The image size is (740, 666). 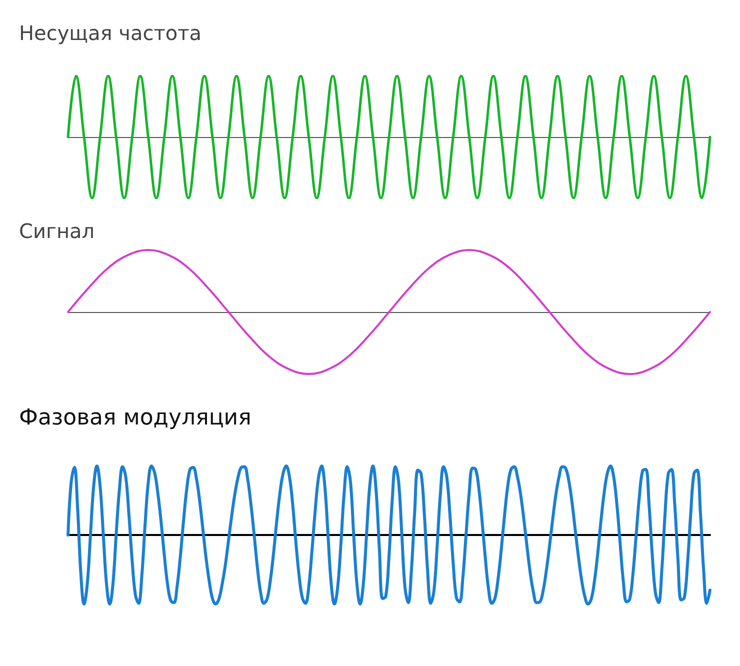 What do you see at coordinates (110, 33) in the screenshot?
I see `chart-title: Несущая частота` at bounding box center [110, 33].